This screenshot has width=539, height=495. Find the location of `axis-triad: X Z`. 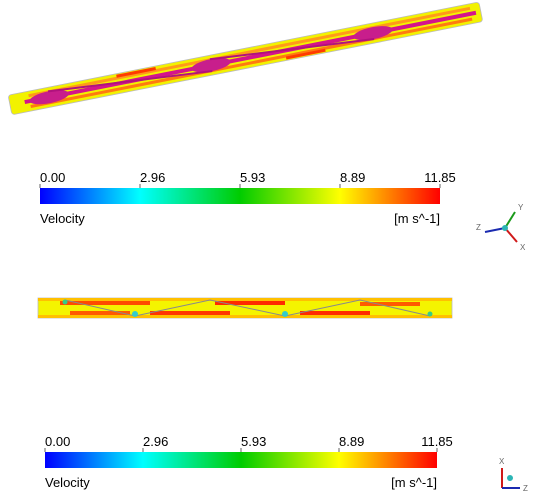

axis-triad: X Z is located at coordinates (513, 475).